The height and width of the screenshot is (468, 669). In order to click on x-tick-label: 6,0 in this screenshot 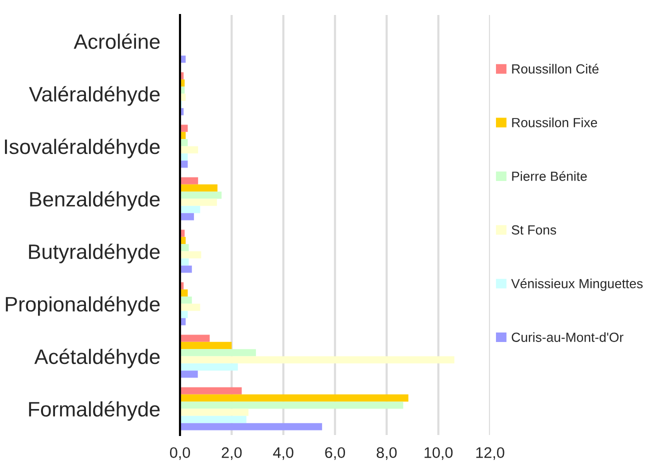, I will do `click(335, 453)`.